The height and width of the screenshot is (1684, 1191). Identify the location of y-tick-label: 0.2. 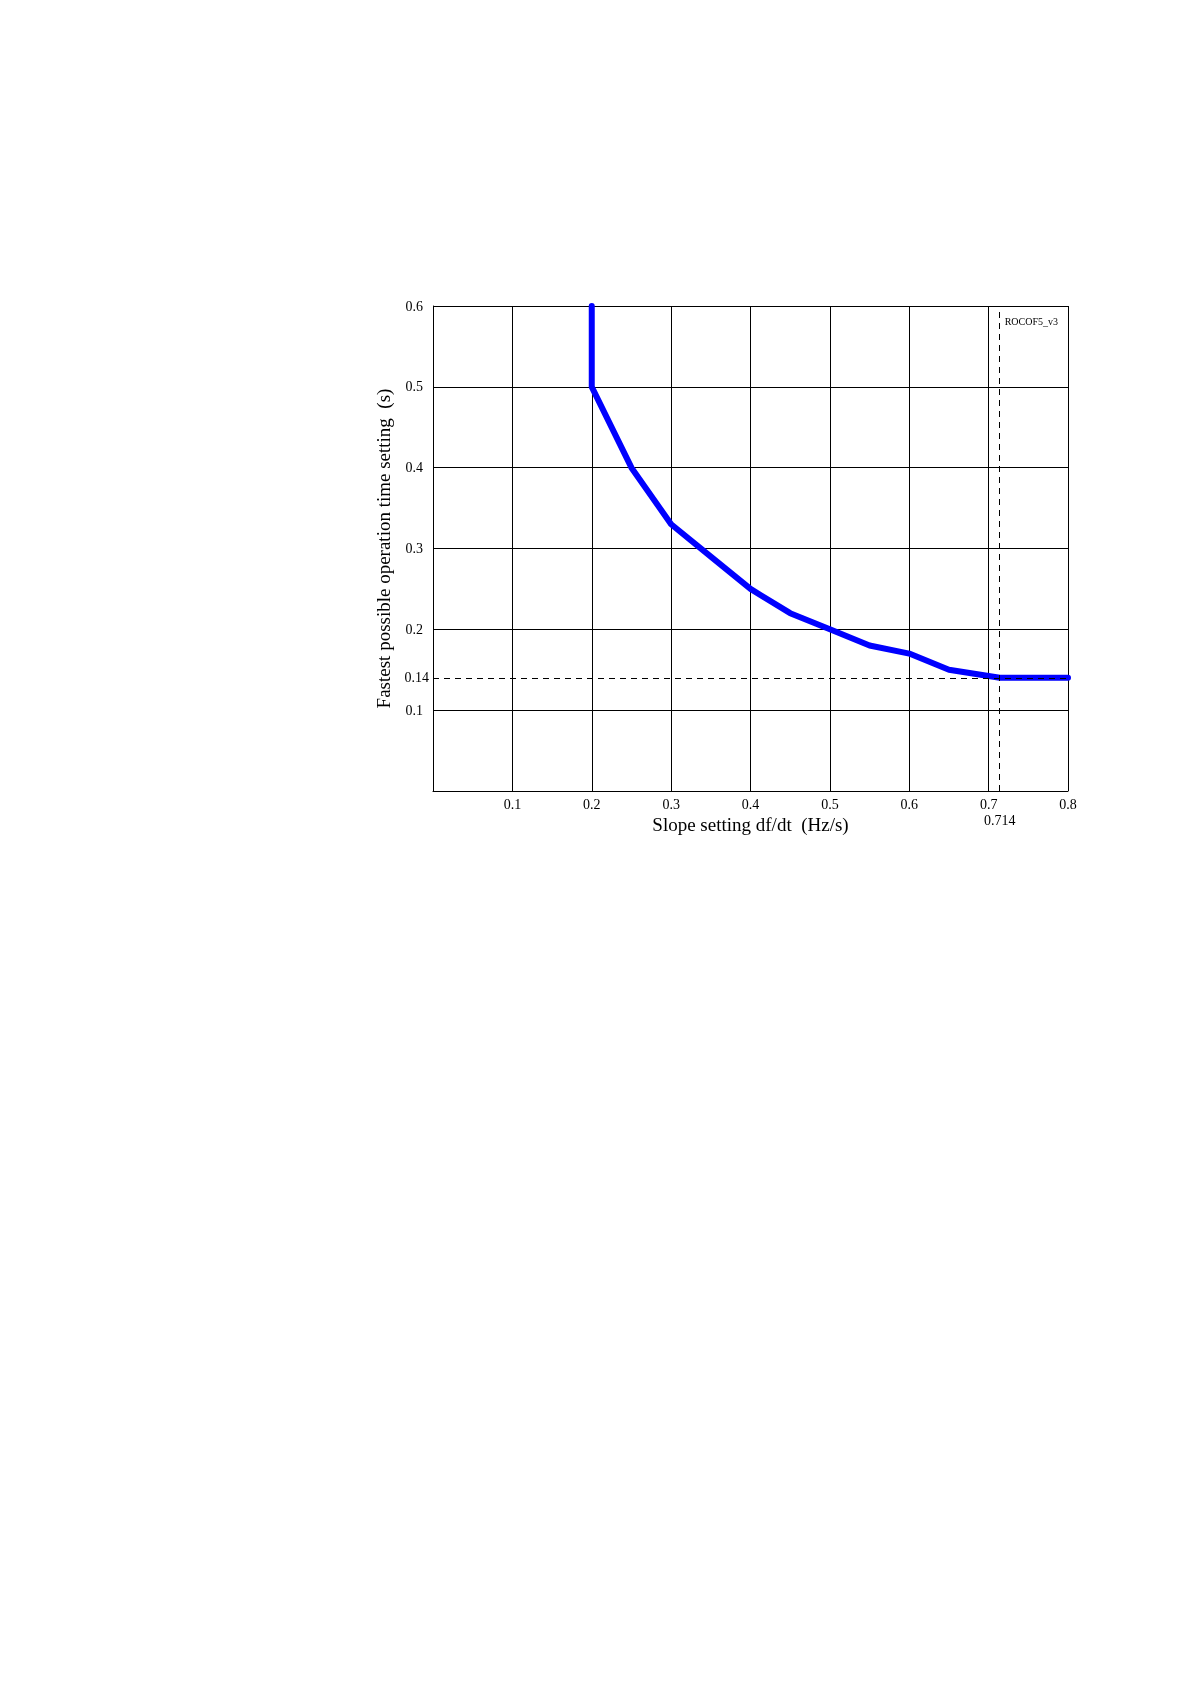
(414, 629).